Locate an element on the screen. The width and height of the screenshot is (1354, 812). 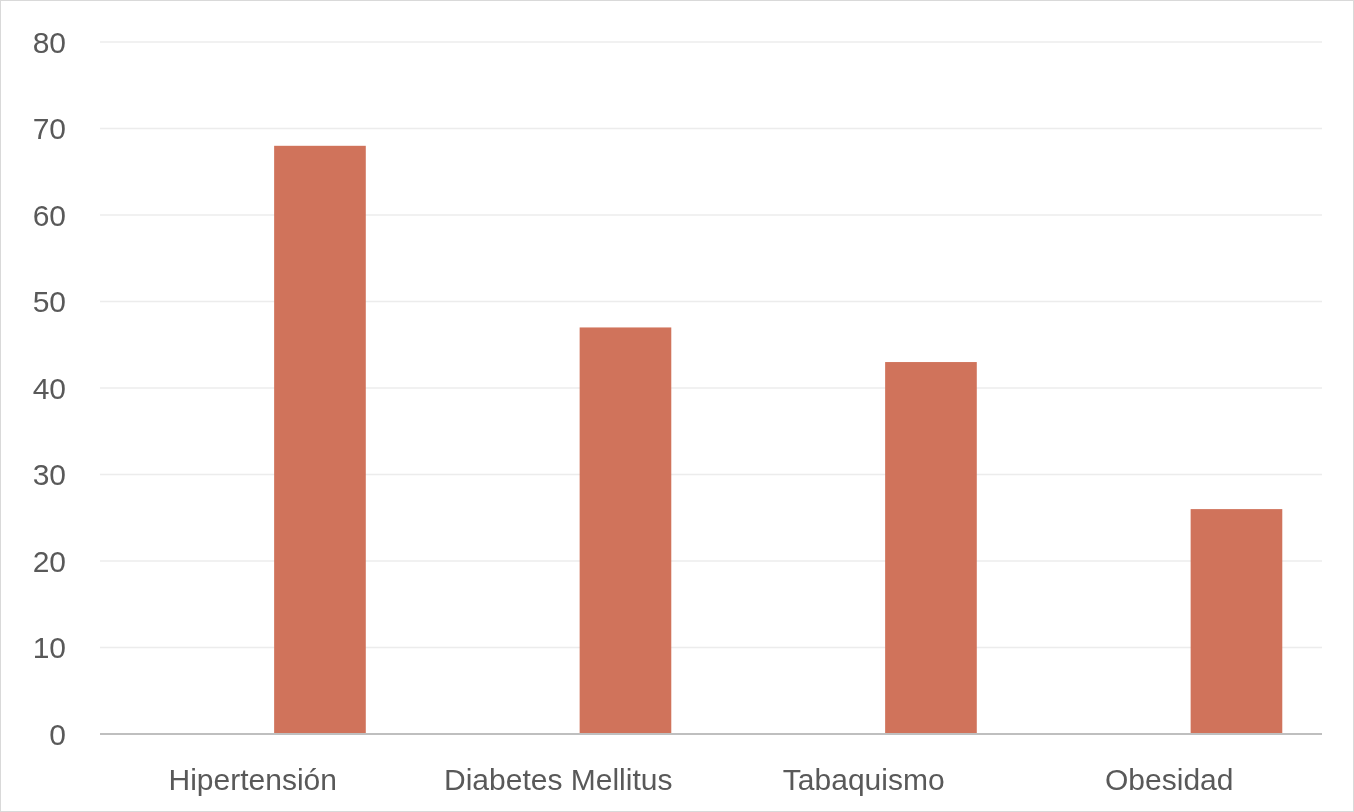
y-tick-label: 30 is located at coordinates (49, 474).